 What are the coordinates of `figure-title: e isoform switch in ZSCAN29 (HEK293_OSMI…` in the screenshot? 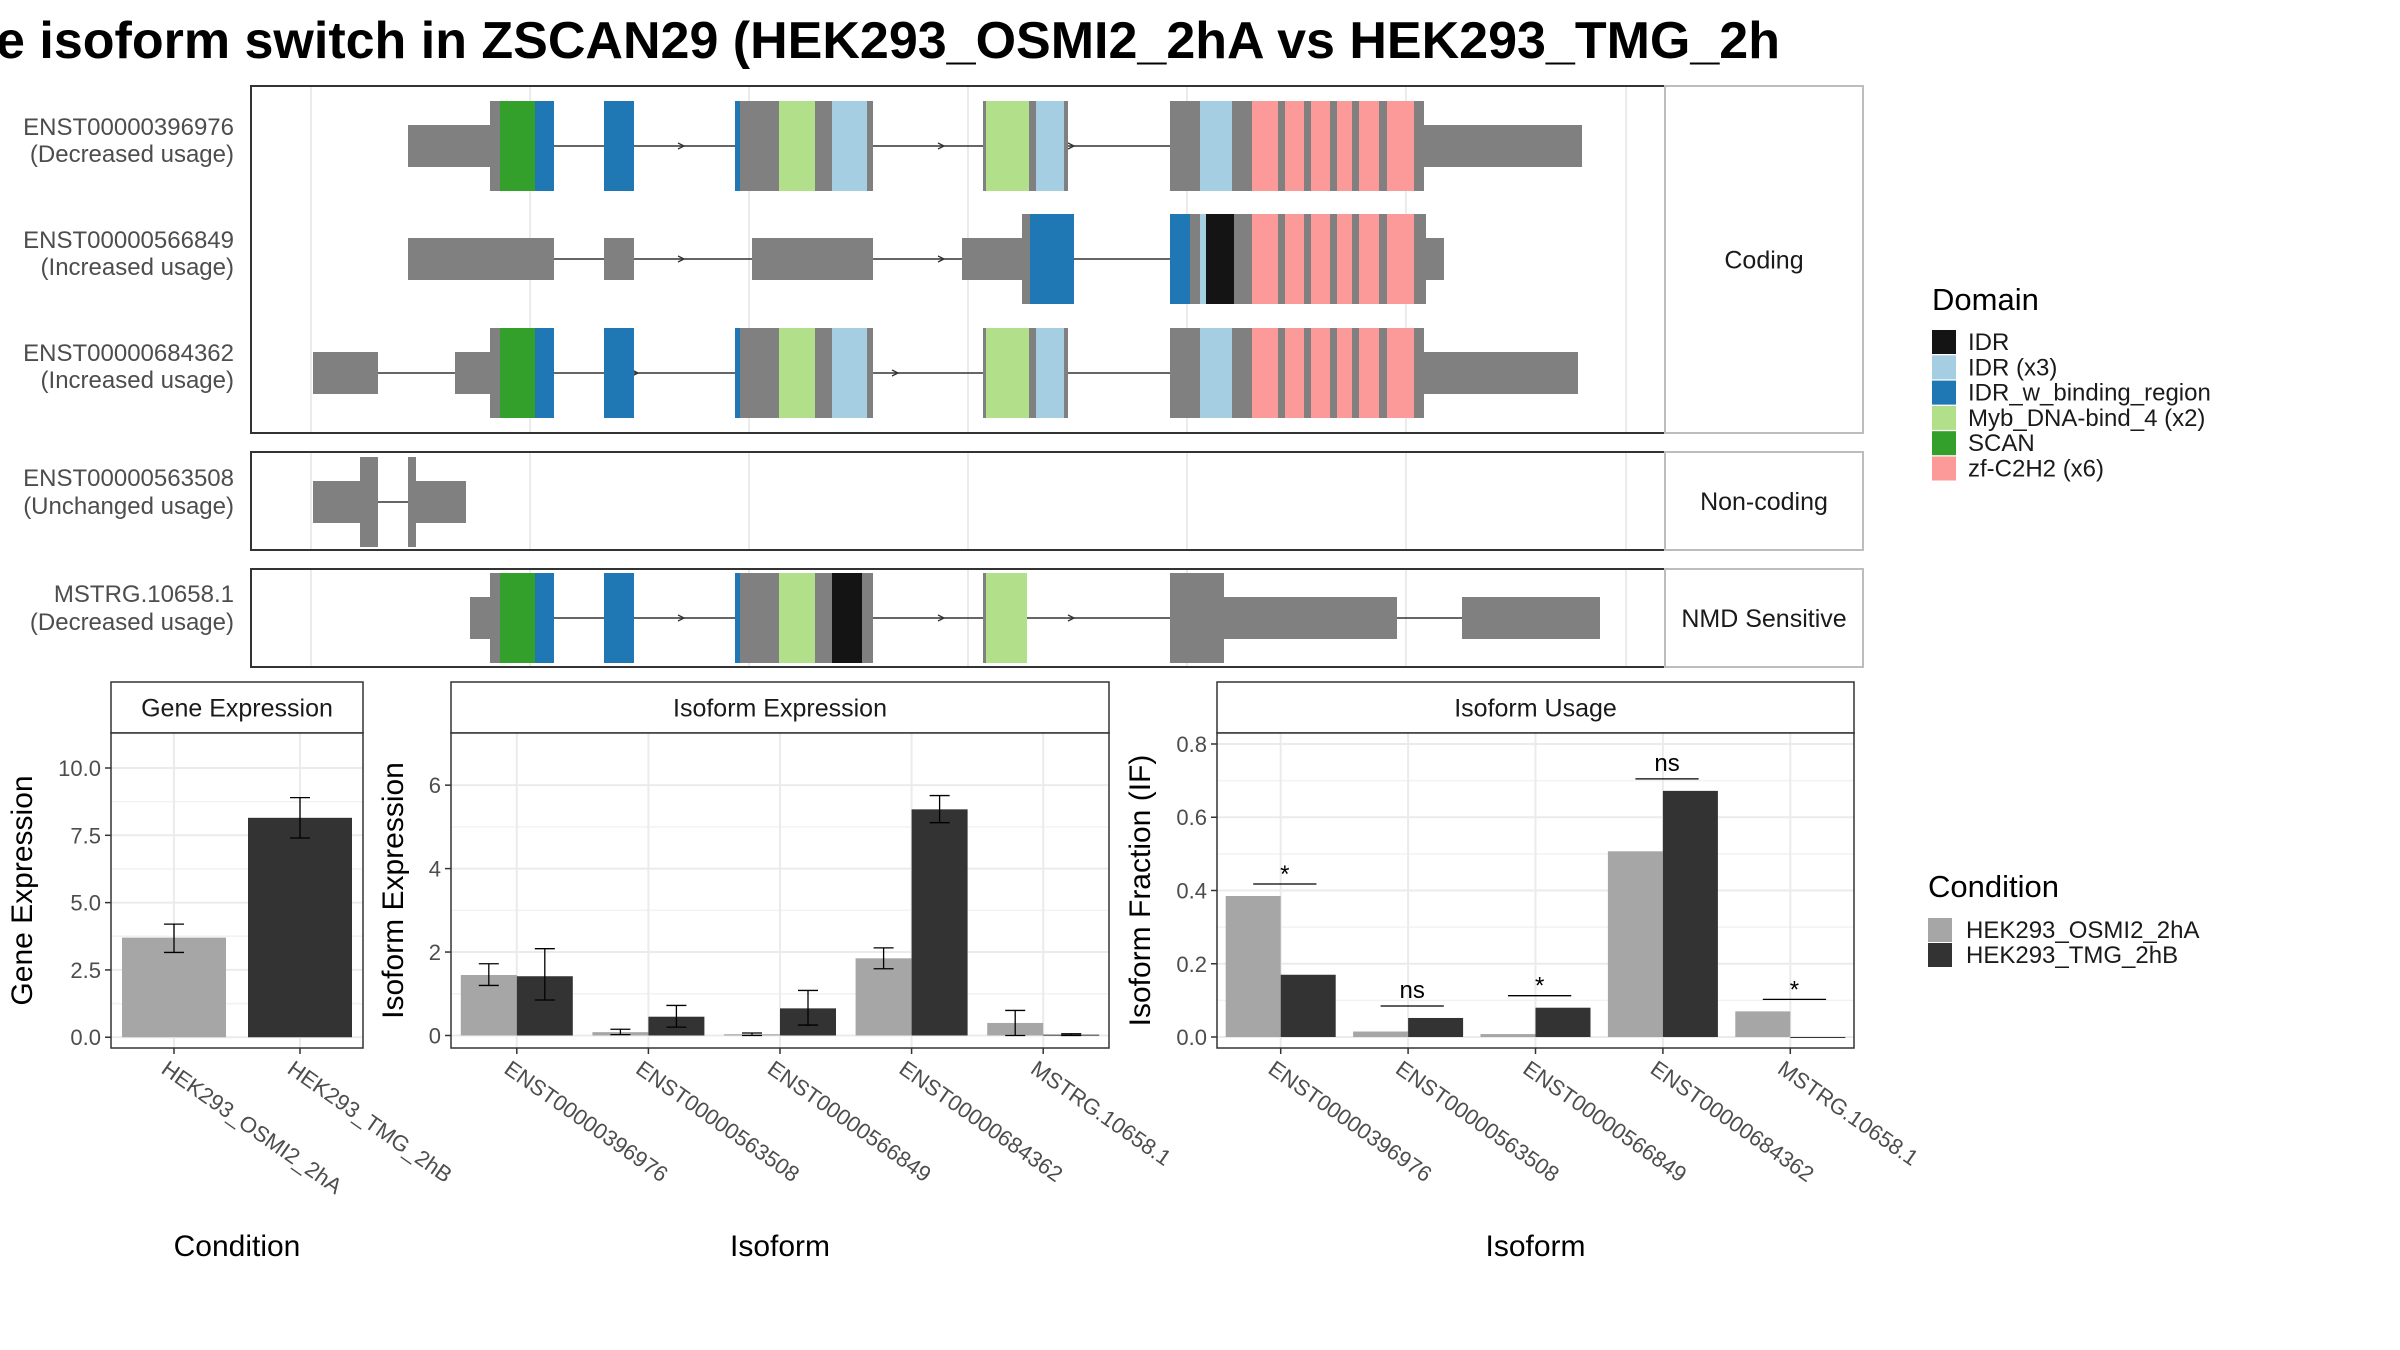 It's located at (890, 41).